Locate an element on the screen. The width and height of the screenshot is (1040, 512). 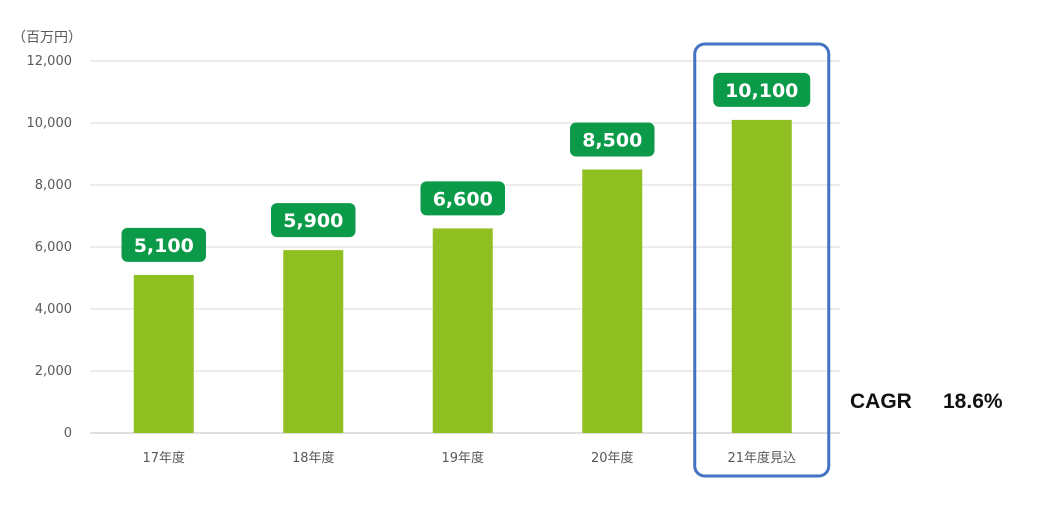
x-category-label: 19年度 is located at coordinates (462, 458).